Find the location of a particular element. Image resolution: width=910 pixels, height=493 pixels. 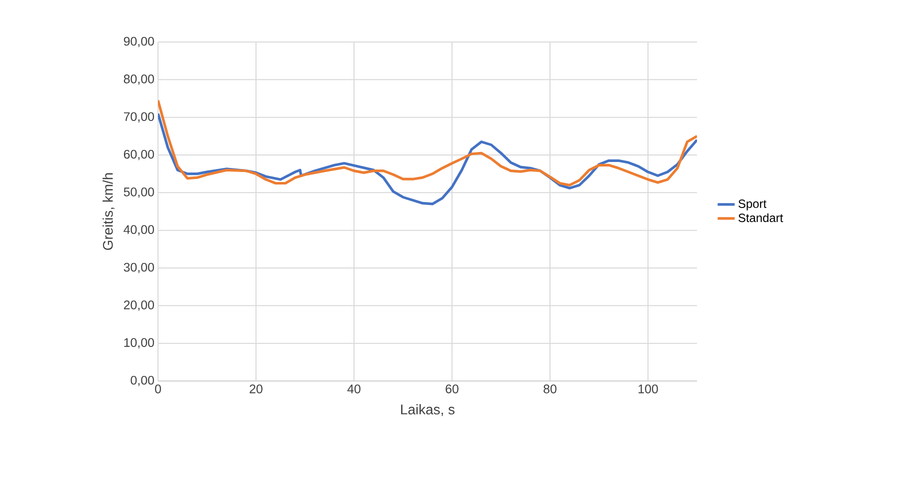

y-tick-label: 30,00 is located at coordinates (139, 268).